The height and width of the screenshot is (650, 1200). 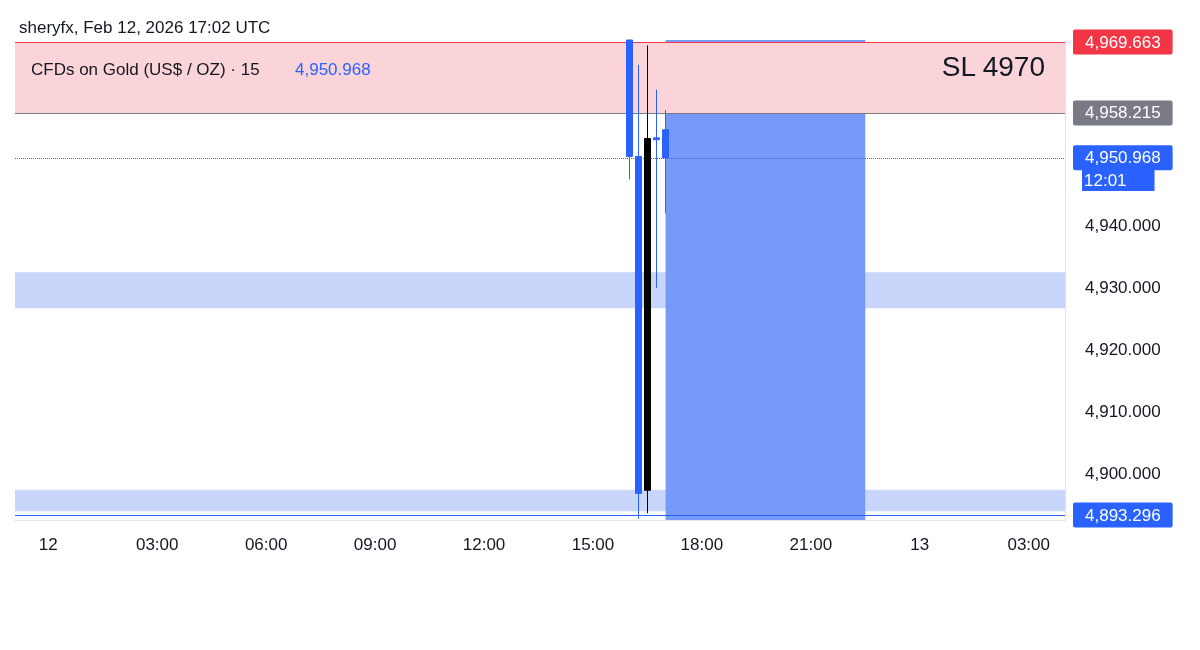 What do you see at coordinates (1123, 288) in the screenshot?
I see `y-tick-label: 4,930.000` at bounding box center [1123, 288].